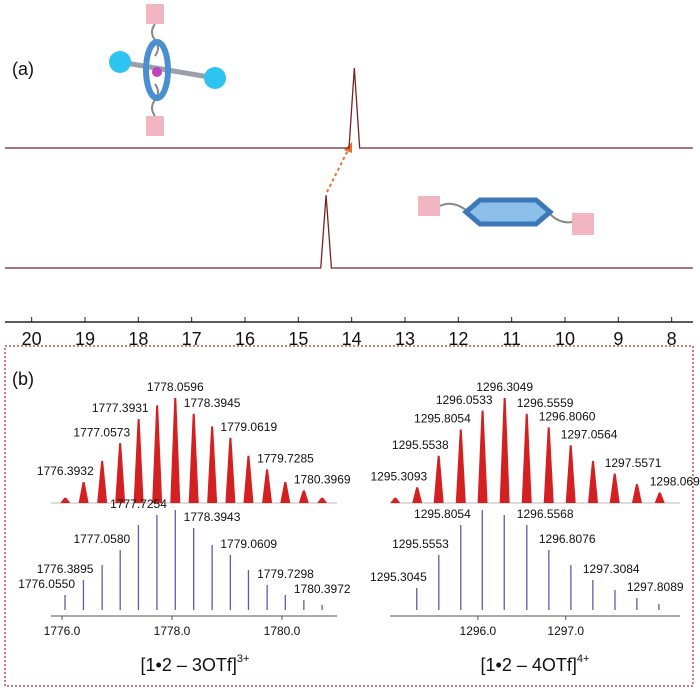 The width and height of the screenshot is (700, 691). What do you see at coordinates (545, 514) in the screenshot?
I see `peak-label: 1296.5568` at bounding box center [545, 514].